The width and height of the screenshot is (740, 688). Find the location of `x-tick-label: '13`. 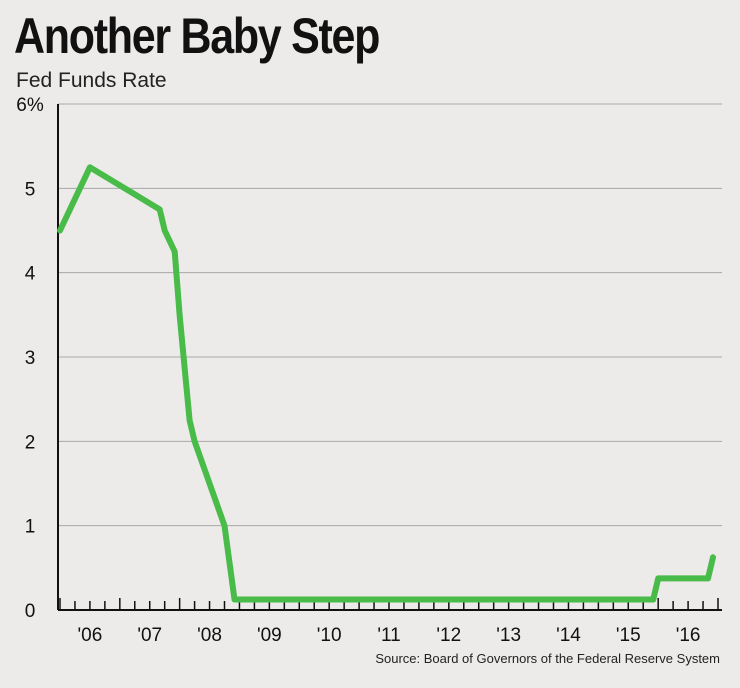

x-tick-label: '13 is located at coordinates (508, 635).